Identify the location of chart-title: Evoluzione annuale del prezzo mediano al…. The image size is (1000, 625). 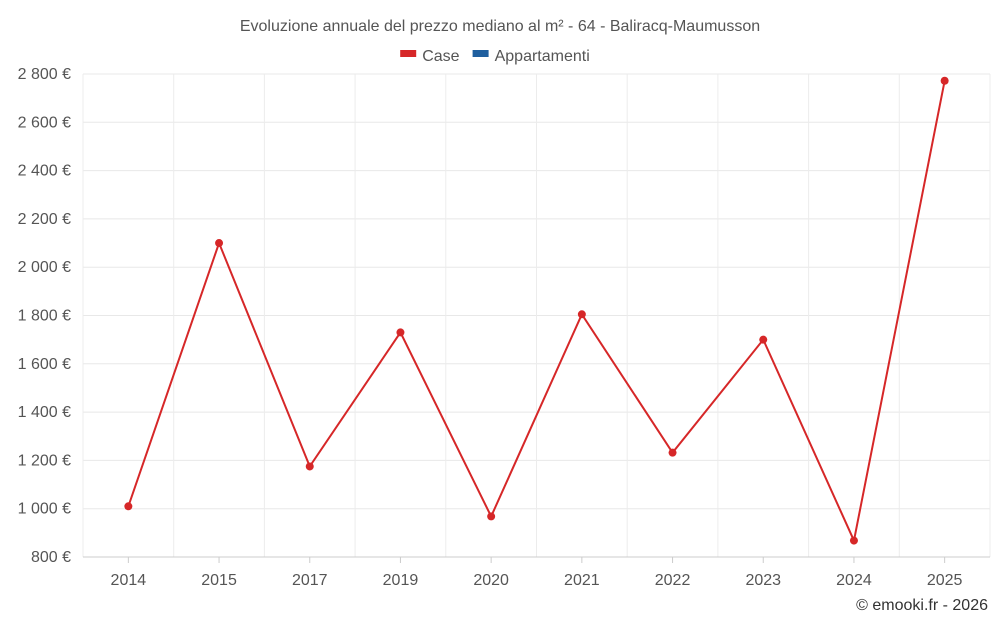
(500, 26).